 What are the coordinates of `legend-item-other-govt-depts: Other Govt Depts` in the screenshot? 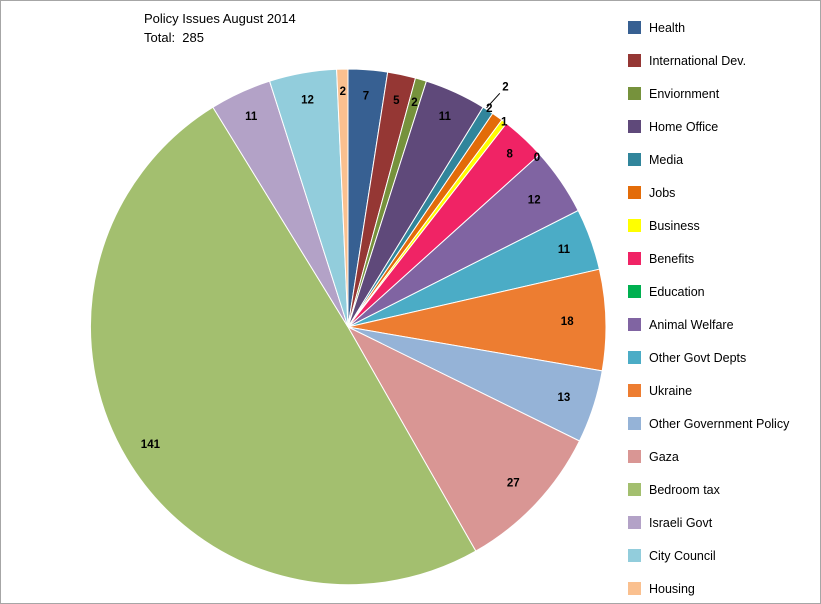 It's located at (708, 357).